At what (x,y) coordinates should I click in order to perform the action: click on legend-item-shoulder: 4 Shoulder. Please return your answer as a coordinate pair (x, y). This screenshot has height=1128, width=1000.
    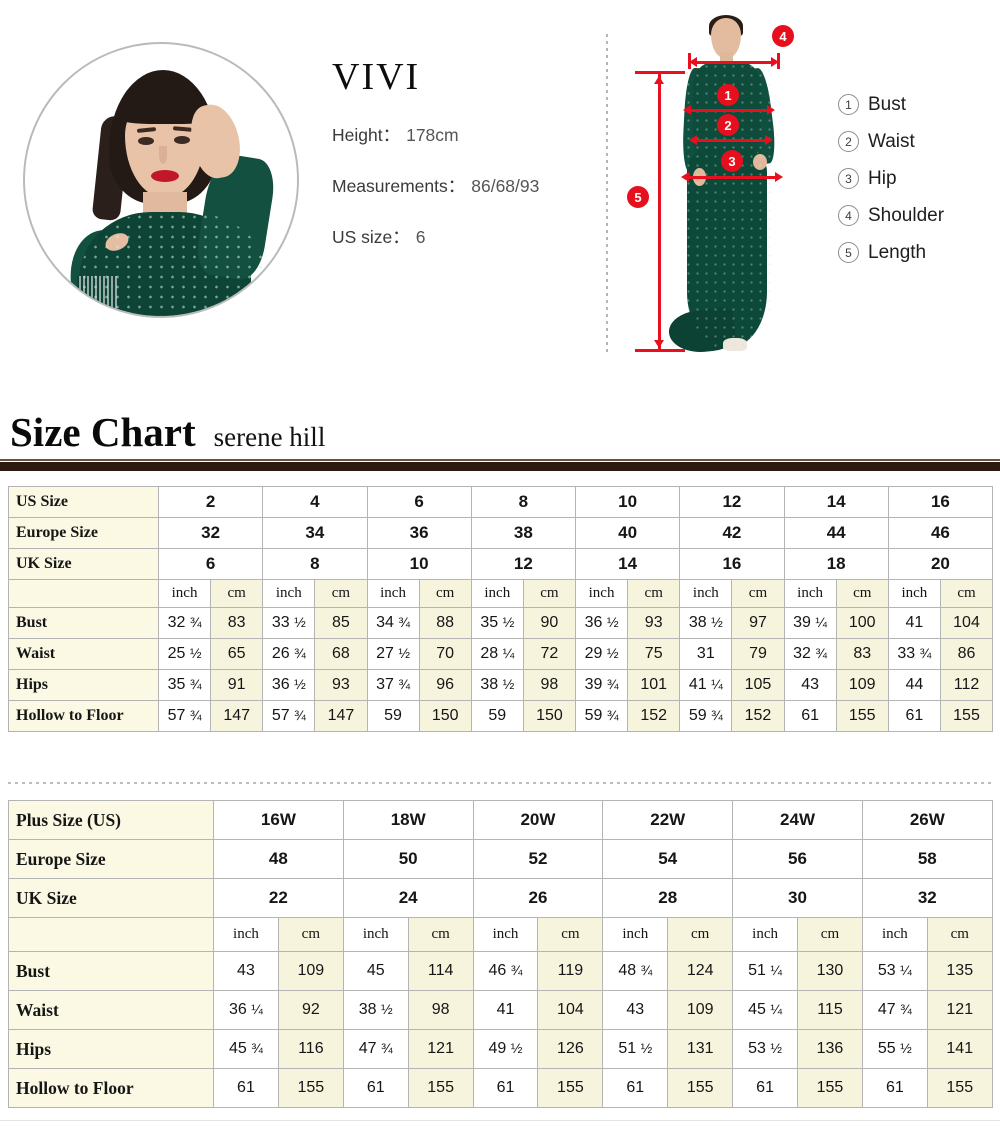
    Looking at the image, I should click on (891, 215).